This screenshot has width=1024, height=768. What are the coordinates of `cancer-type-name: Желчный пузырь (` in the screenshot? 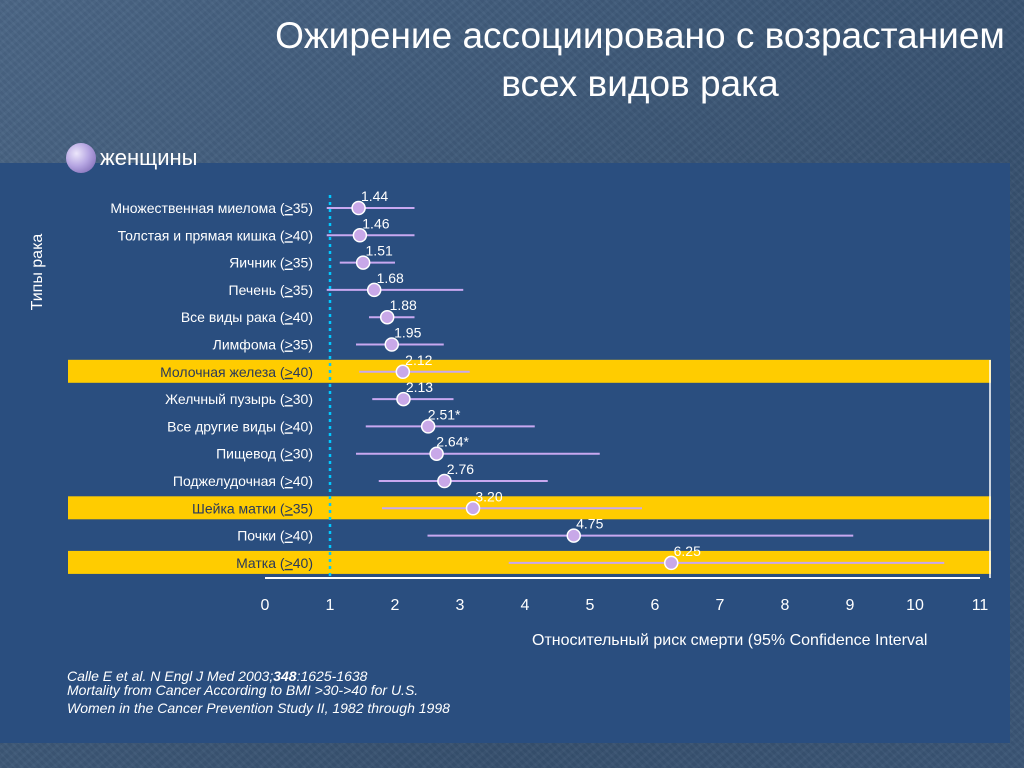 It's located at (225, 399).